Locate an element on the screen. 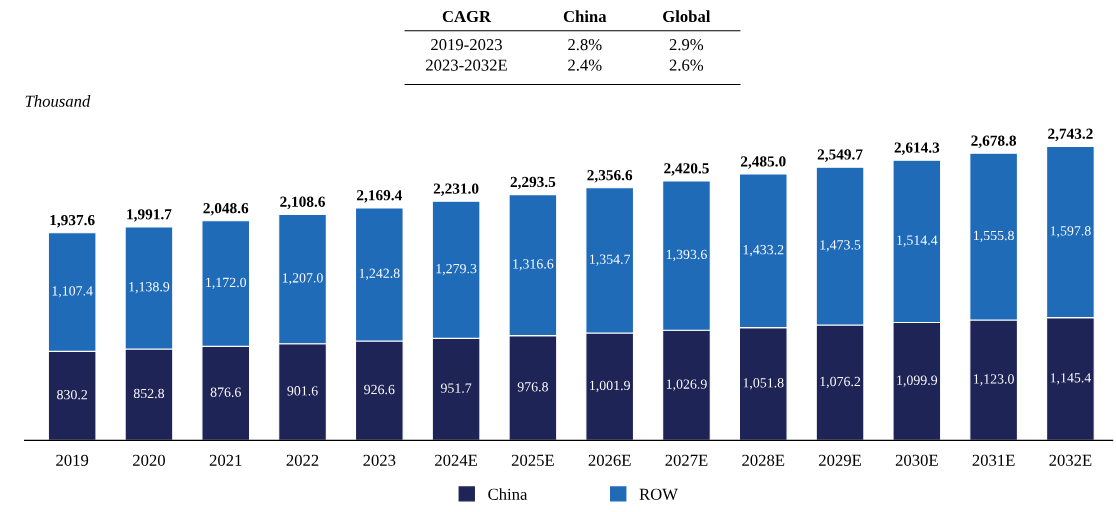 This screenshot has width=1116, height=512. x-tick-label: 2021 is located at coordinates (225, 460).